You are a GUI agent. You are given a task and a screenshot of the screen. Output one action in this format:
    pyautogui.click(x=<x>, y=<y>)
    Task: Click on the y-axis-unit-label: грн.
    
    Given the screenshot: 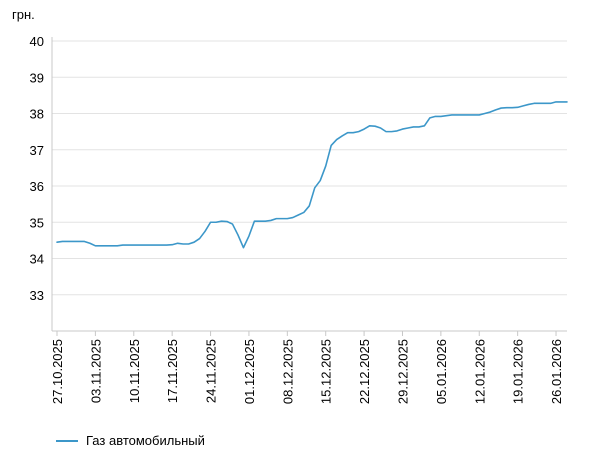 What is the action you would take?
    pyautogui.click(x=23, y=14)
    